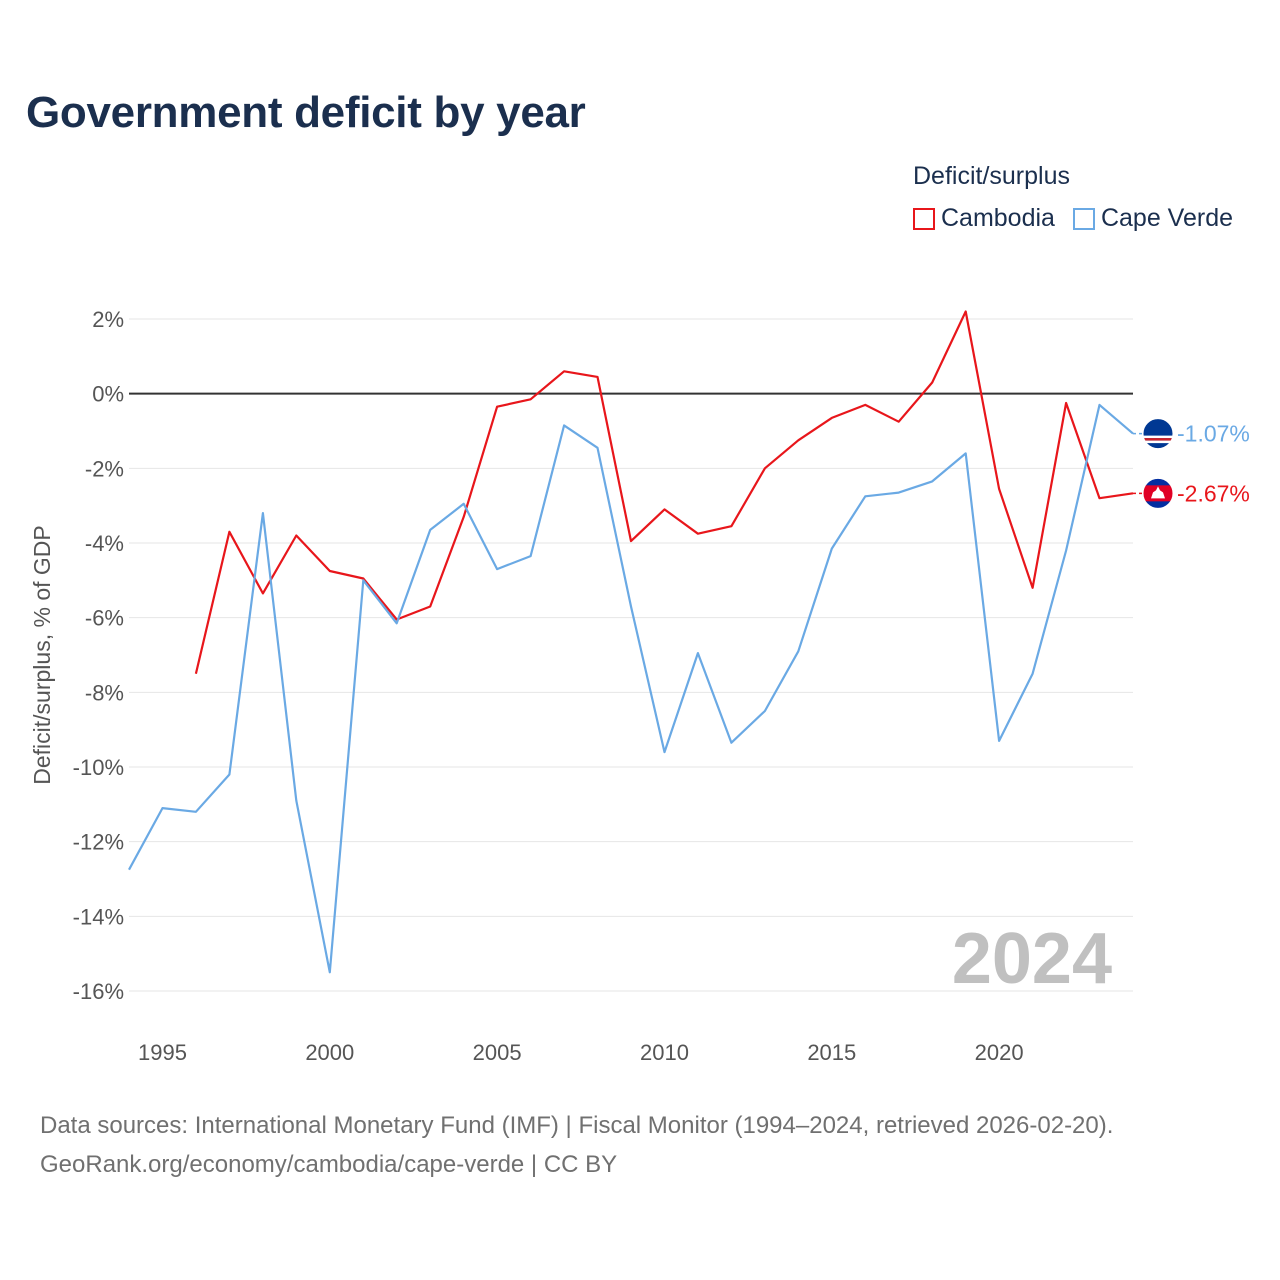 The height and width of the screenshot is (1280, 1280). I want to click on legend-item-cambodia: Cambodia, so click(984, 218).